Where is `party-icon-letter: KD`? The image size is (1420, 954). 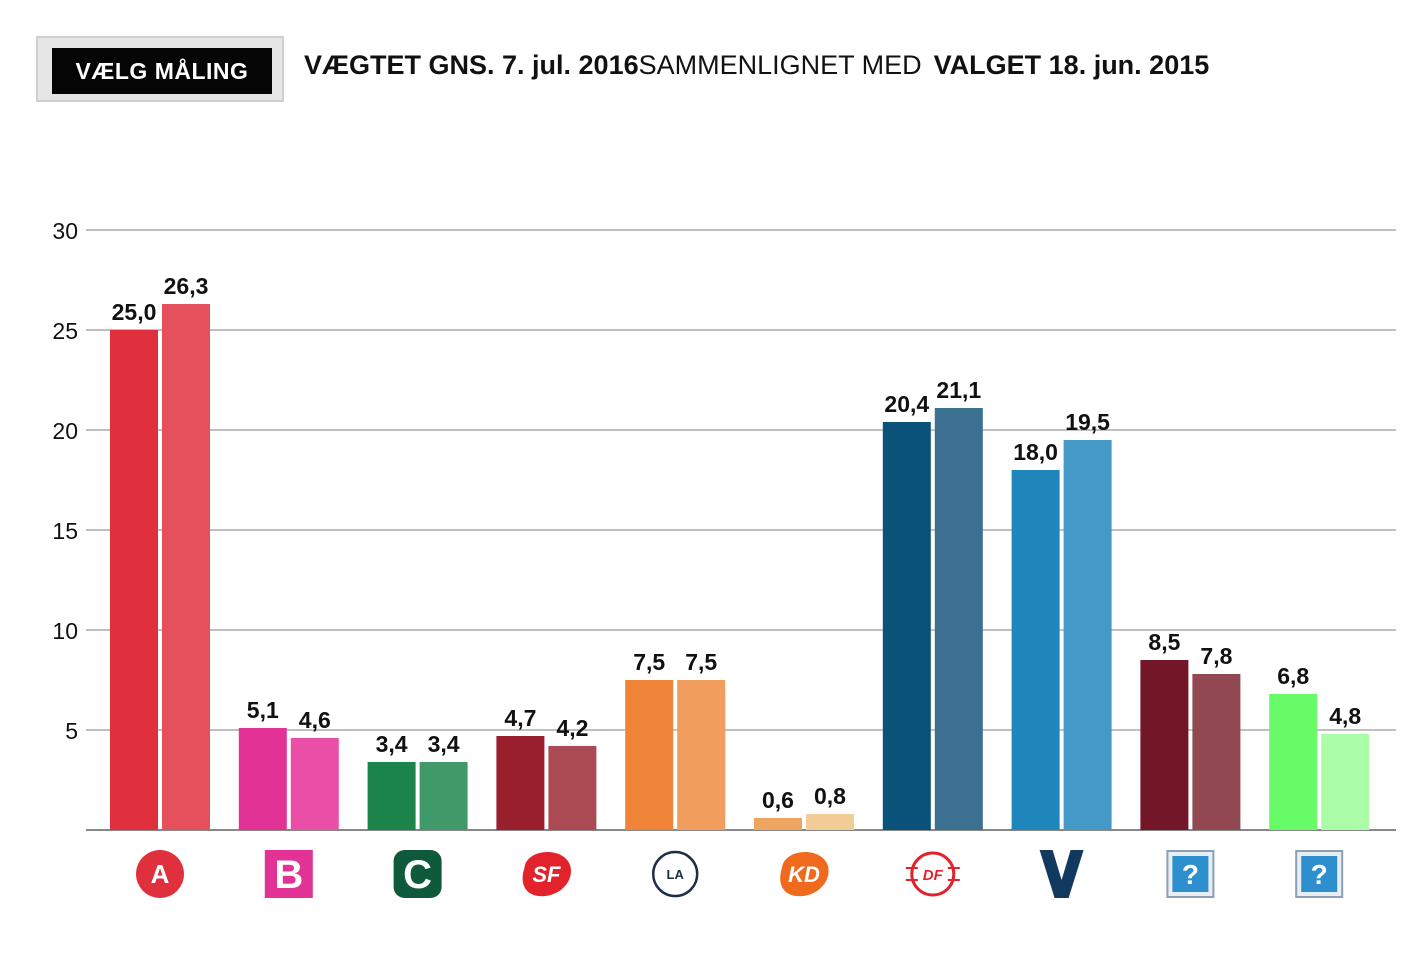 party-icon-letter: KD is located at coordinates (804, 874).